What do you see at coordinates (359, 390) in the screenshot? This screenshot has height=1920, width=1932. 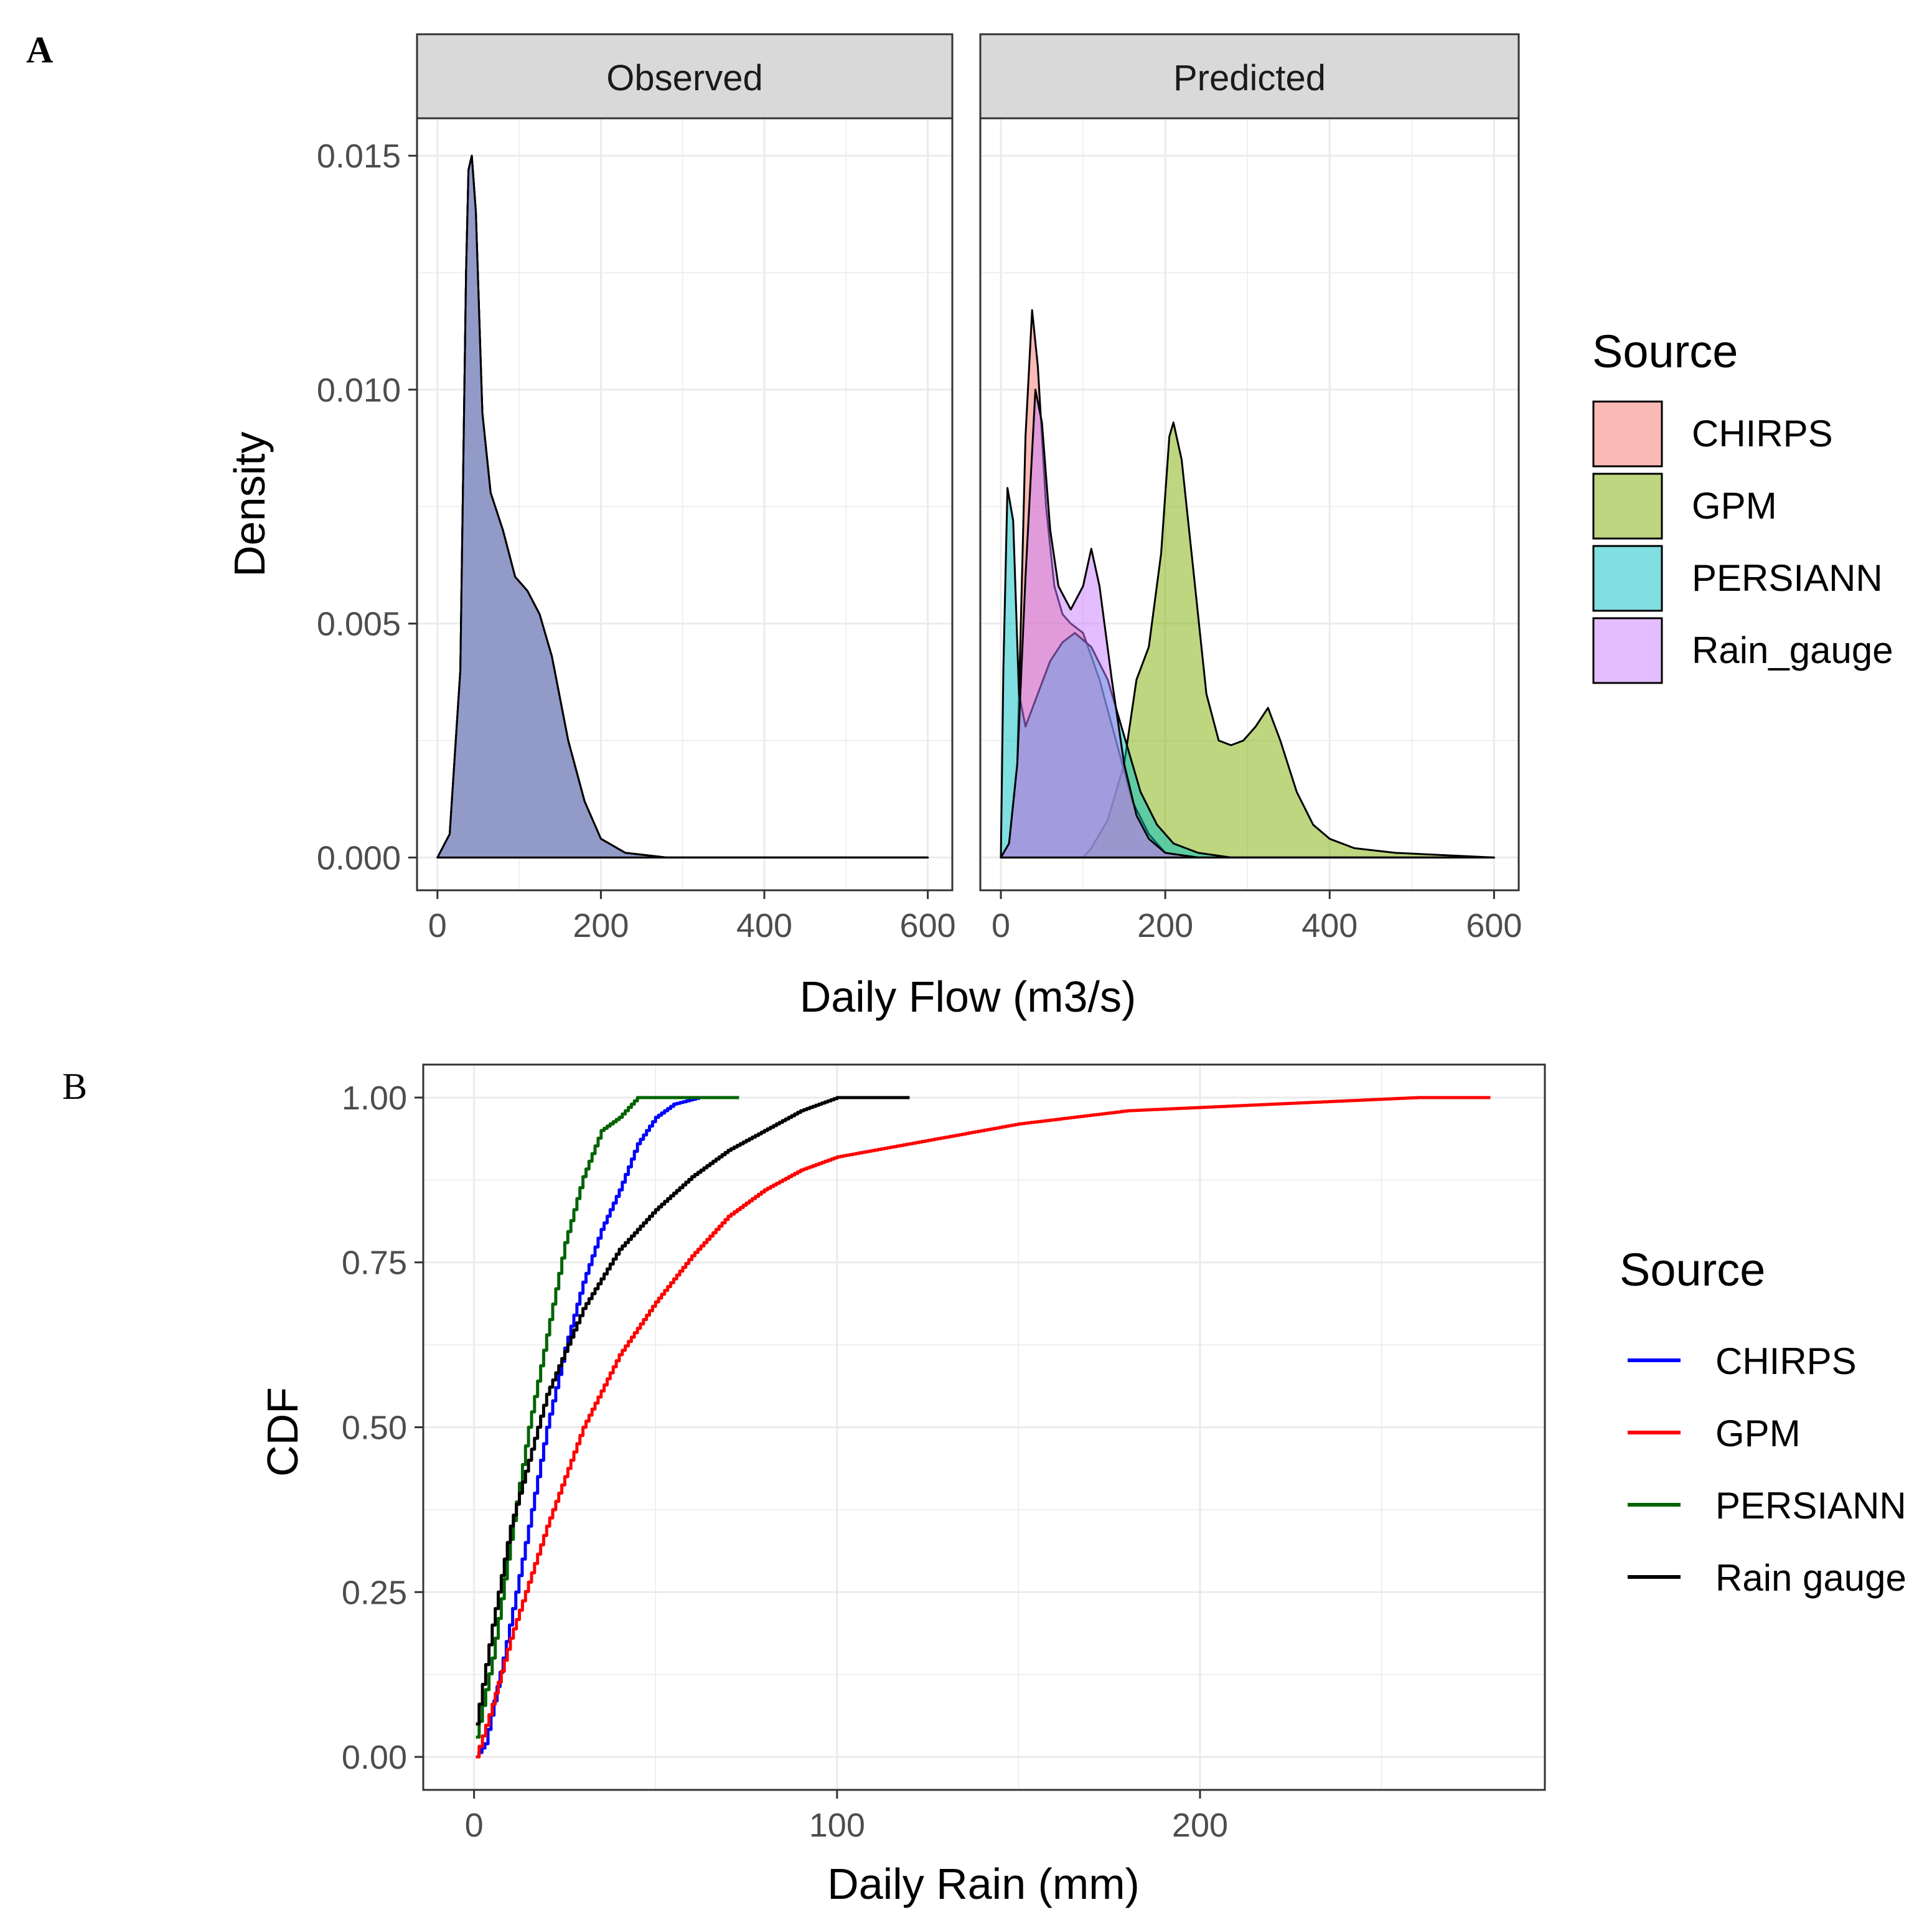 I see `y-tick-label: 0.010` at bounding box center [359, 390].